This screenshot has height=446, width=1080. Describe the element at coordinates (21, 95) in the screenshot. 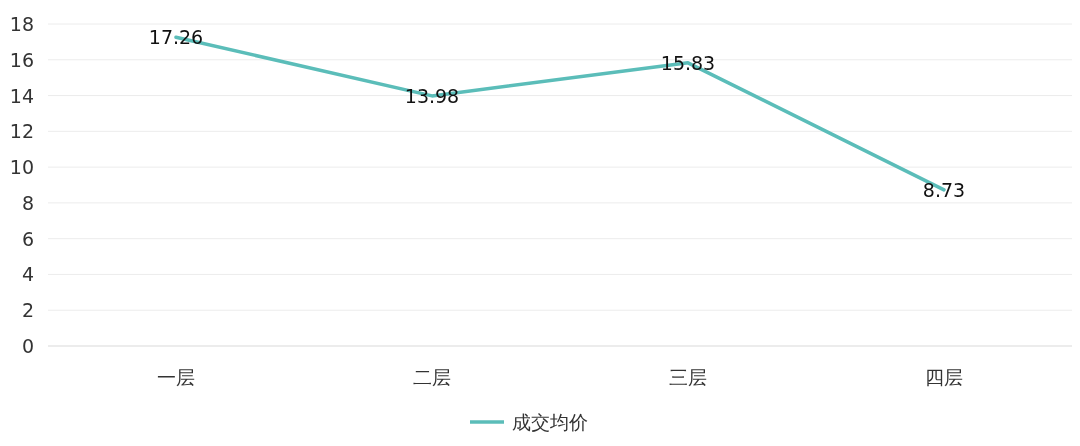

I see `y-tick-label: 14` at that location.